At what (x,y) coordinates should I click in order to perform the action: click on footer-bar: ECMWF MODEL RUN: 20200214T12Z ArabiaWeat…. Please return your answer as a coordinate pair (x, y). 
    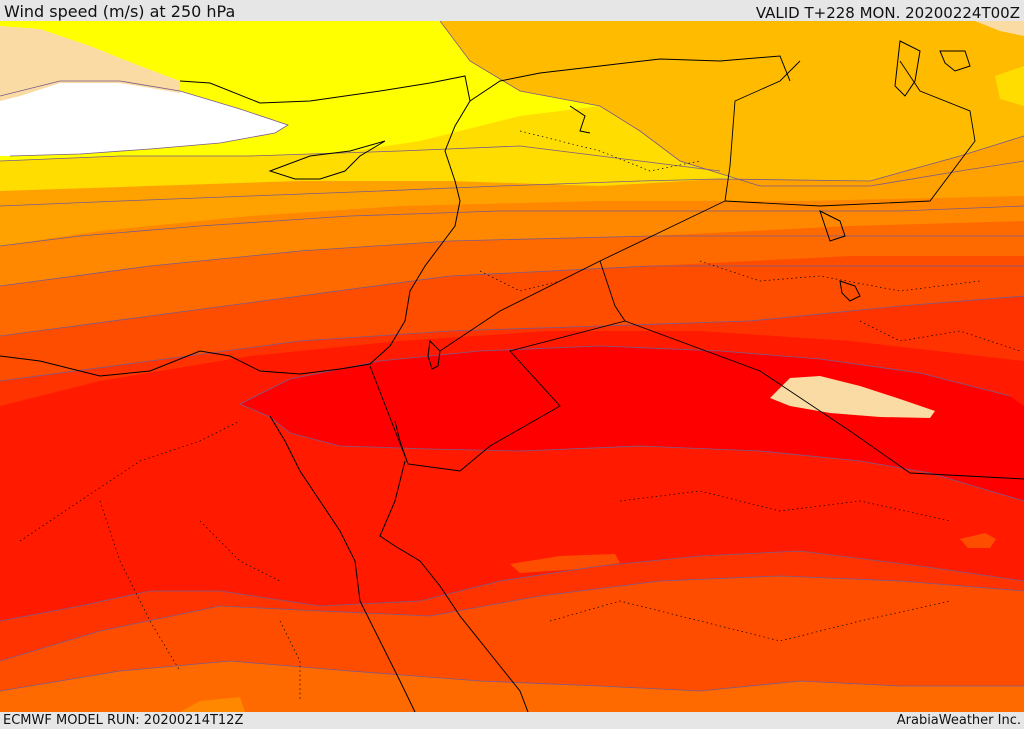
    Looking at the image, I should click on (512, 720).